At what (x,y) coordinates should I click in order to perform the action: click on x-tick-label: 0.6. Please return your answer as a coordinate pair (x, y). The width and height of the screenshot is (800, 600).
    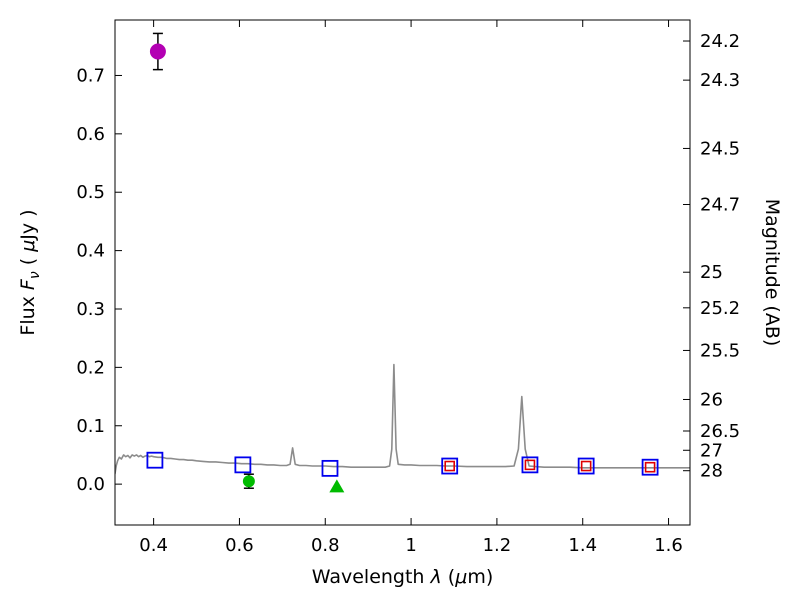
    Looking at the image, I should click on (239, 545).